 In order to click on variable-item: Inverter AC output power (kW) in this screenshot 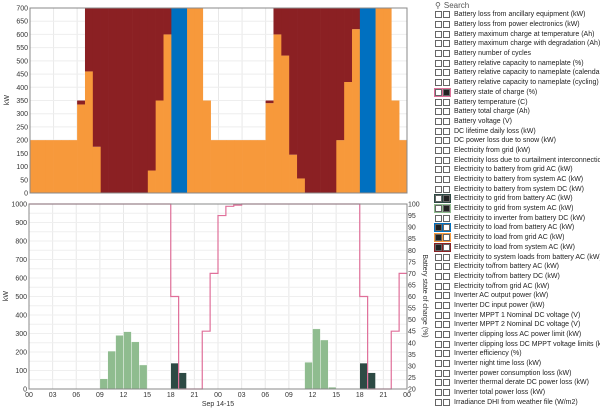, I will do `click(516, 296)`.